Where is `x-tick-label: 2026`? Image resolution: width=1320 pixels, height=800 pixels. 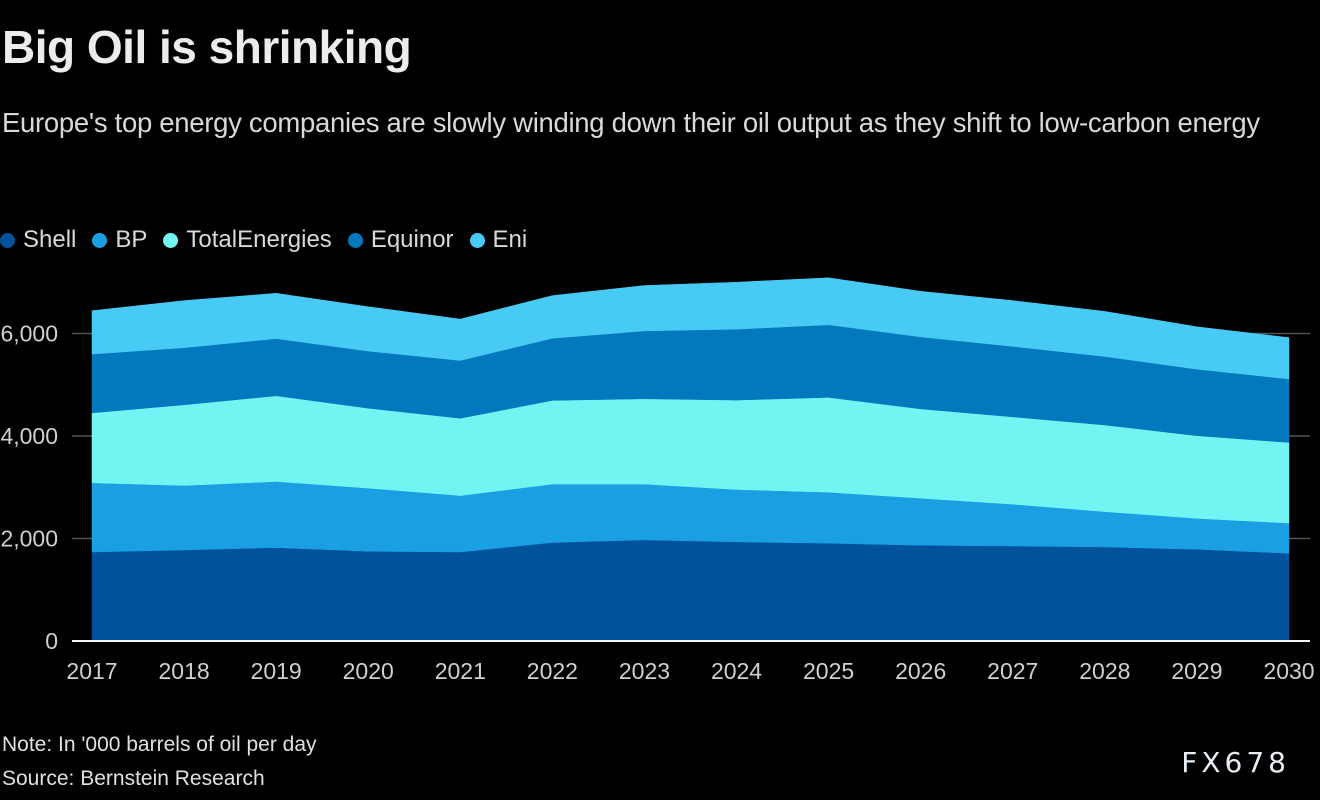 x-tick-label: 2026 is located at coordinates (920, 671).